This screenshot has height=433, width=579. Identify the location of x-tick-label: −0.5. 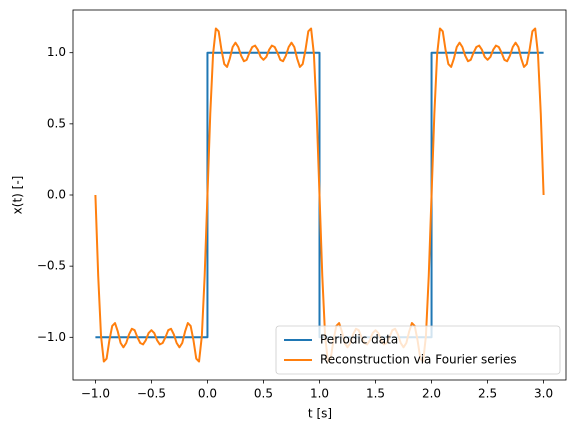
(151, 394).